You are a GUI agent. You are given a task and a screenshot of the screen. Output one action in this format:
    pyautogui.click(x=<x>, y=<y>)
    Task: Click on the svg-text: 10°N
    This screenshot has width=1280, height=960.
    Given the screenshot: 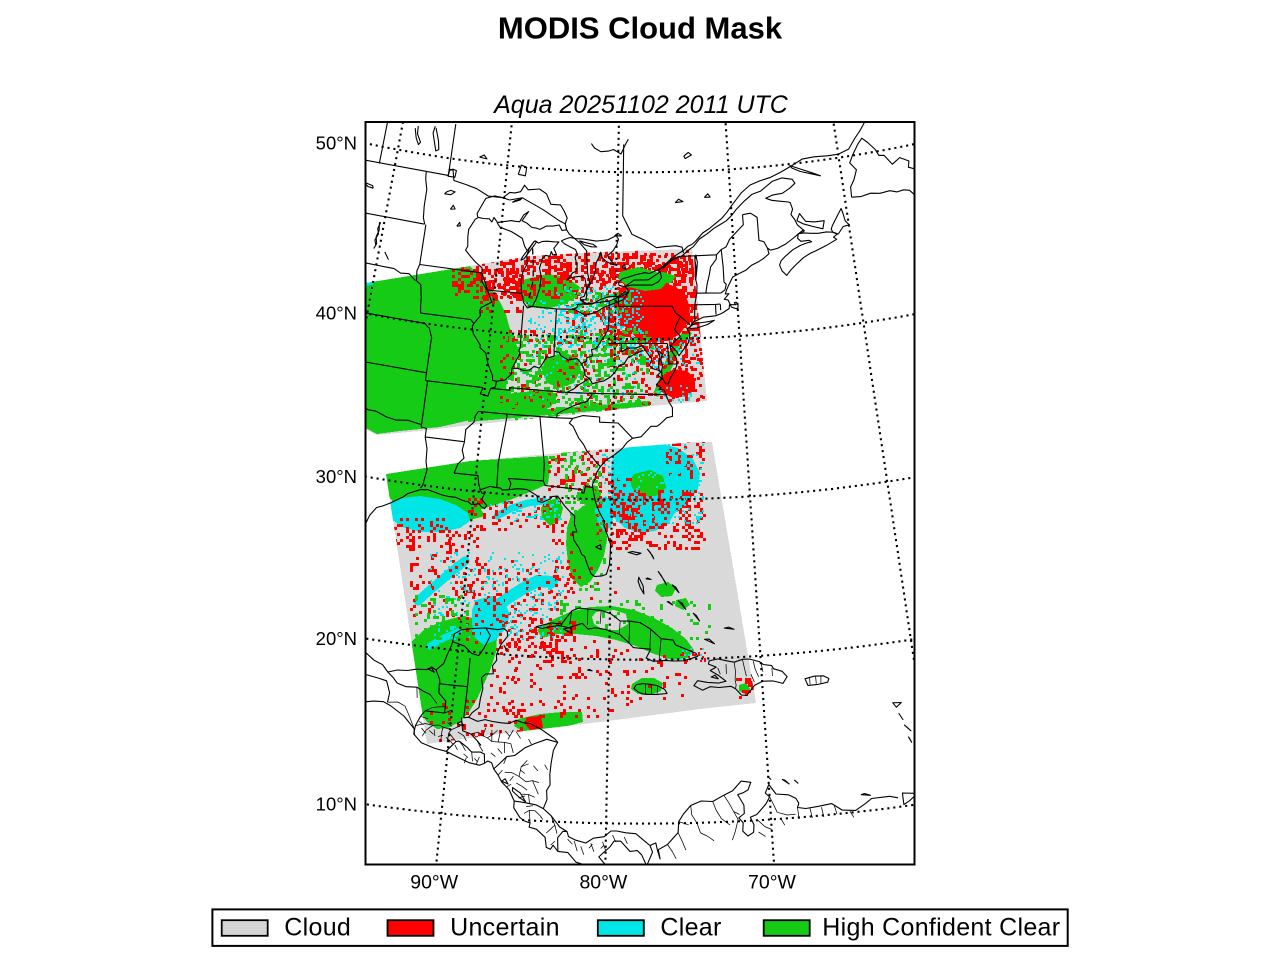 What is the action you would take?
    pyautogui.click(x=336, y=804)
    